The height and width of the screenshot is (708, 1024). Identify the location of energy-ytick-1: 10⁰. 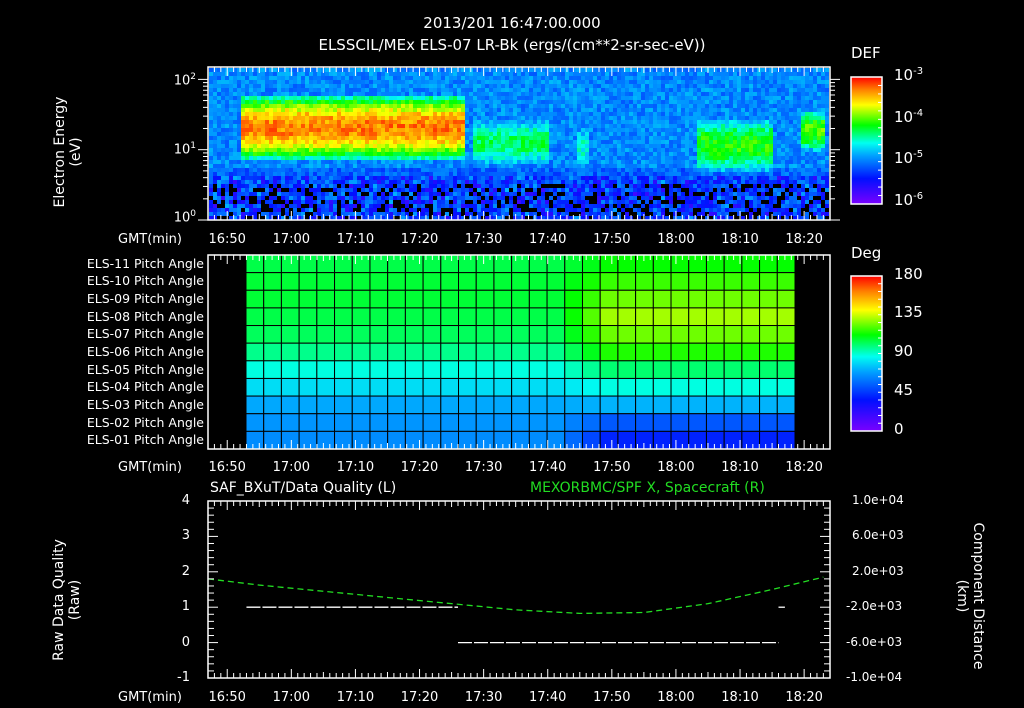
(184, 217).